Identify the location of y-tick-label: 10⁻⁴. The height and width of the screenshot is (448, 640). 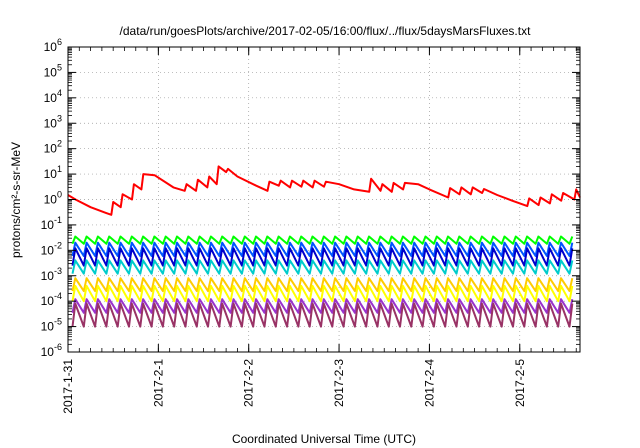
(51, 299).